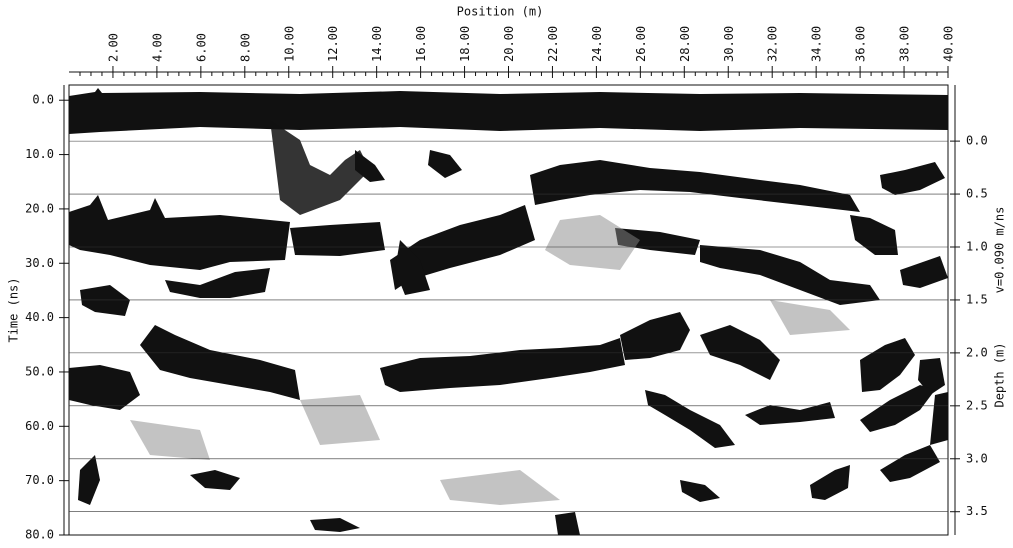 This screenshot has height=548, width=1013. Describe the element at coordinates (977, 405) in the screenshot. I see `y2-tick-label: 2.5` at that location.